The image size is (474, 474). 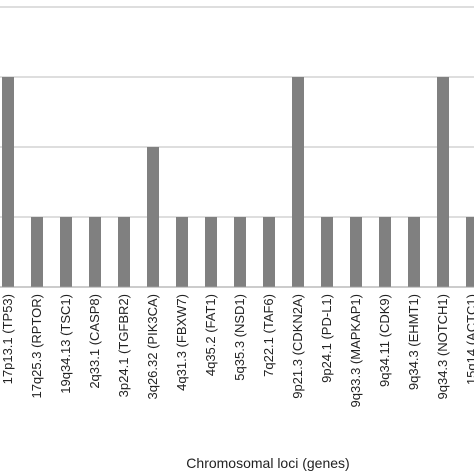 I want to click on x-tick-label: 9q33.3 (MAPKAP1), so click(x=355, y=350).